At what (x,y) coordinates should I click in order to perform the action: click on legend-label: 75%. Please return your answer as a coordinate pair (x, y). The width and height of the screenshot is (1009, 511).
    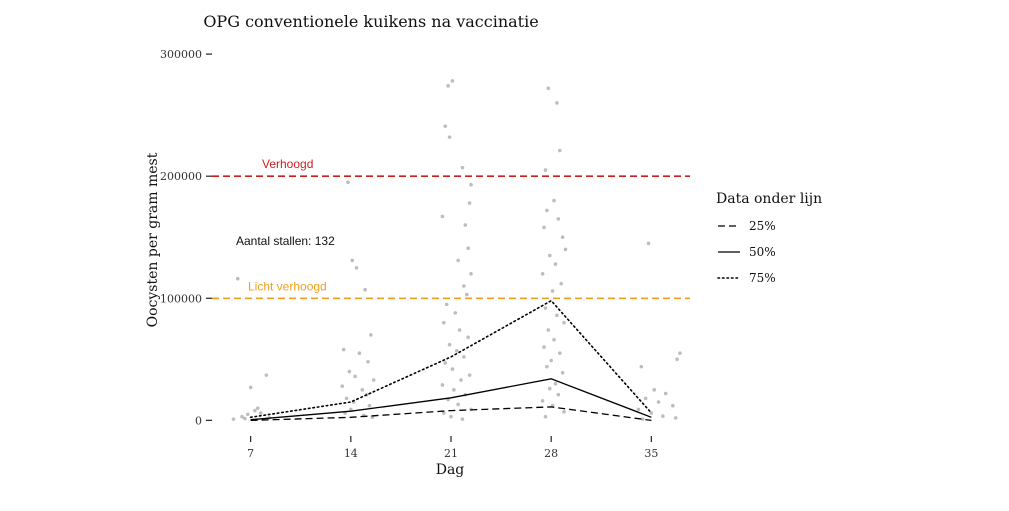
    Looking at the image, I should click on (762, 278).